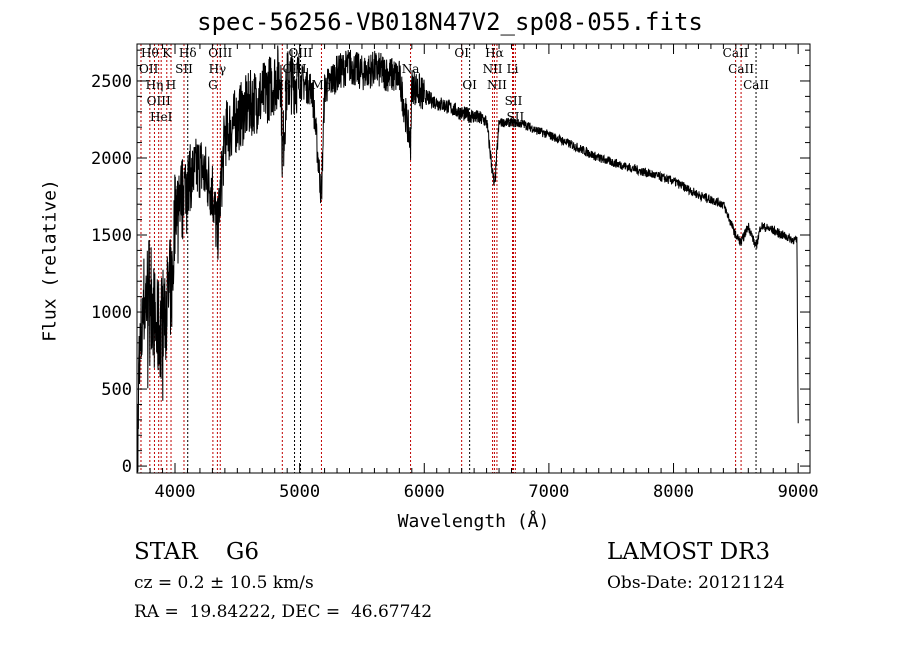  Describe the element at coordinates (224, 583) in the screenshot. I see `redshift-text: cz = 0.2 ± 10.5 km/s` at that location.